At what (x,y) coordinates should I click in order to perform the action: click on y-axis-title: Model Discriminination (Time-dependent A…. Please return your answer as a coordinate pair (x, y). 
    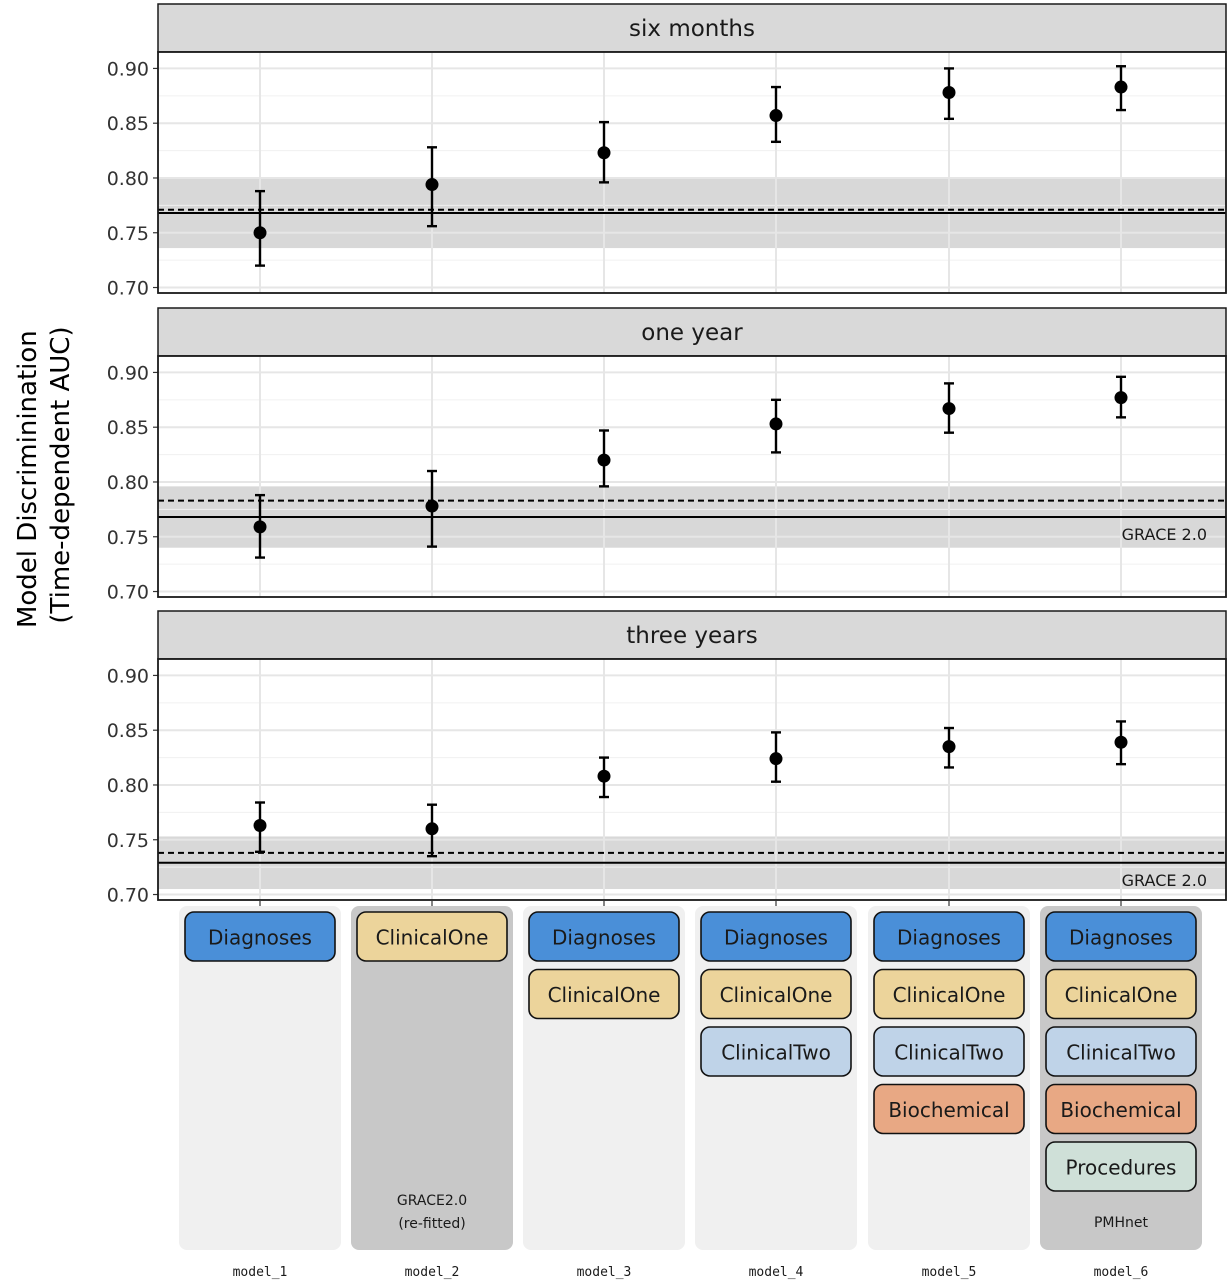
    Looking at the image, I should click on (44, 475).